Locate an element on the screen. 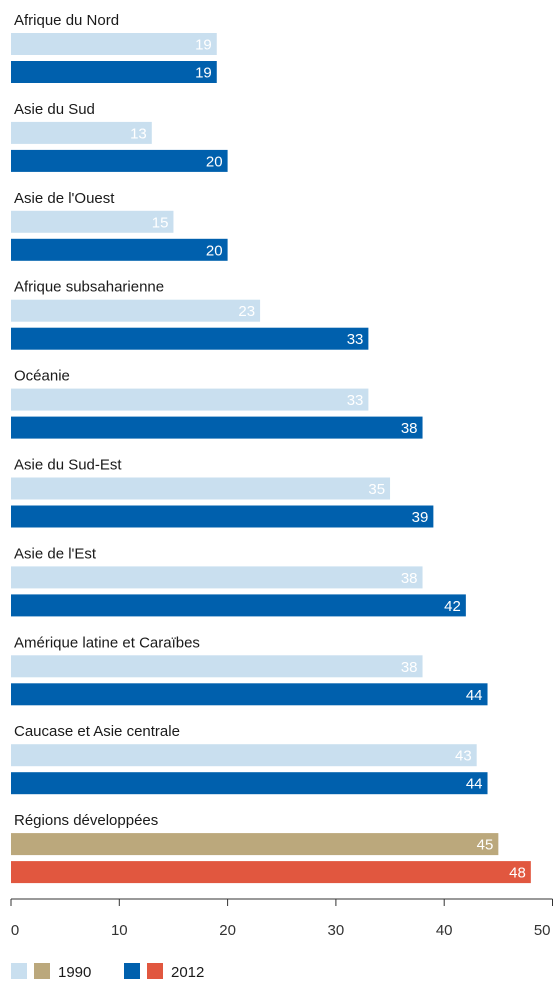 The image size is (556, 983). category-group-afrique-subsaharienne: Afrique subsaharienne 23 33 is located at coordinates (190, 314).